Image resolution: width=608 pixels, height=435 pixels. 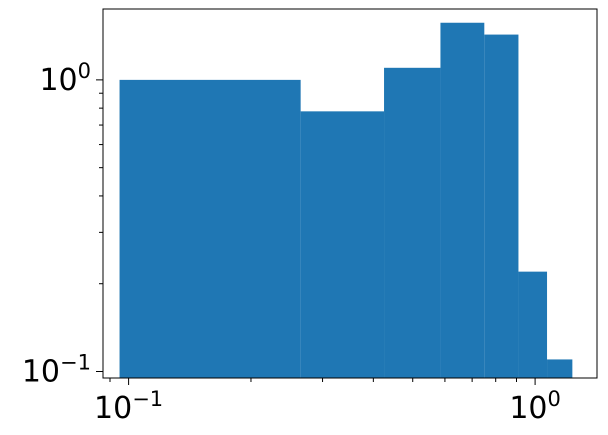 What do you see at coordinates (56, 370) in the screenshot?
I see `y-tick-label: 10⁻¹` at bounding box center [56, 370].